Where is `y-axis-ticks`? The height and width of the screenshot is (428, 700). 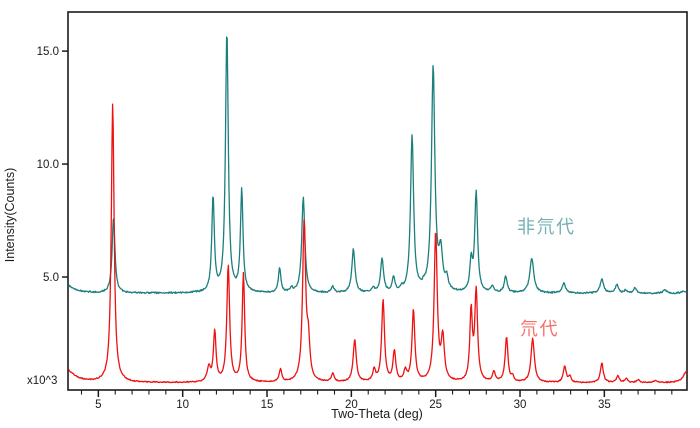 y-axis-ticks is located at coordinates (65, 164).